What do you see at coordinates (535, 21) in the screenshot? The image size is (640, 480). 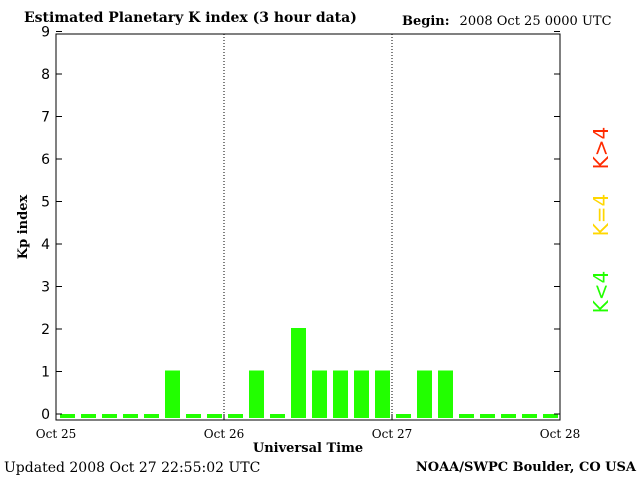 I see `begin-value: 2008 Oct 25 0000 UTC` at bounding box center [535, 21].